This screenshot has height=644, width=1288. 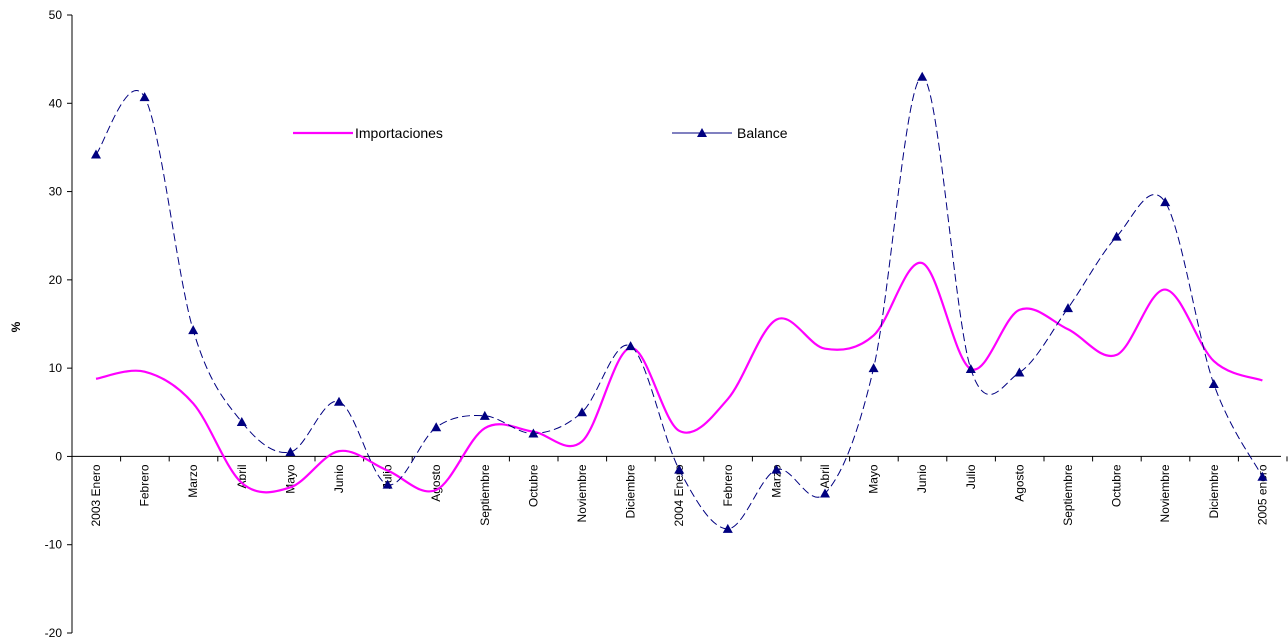 What do you see at coordinates (399, 133) in the screenshot?
I see `legend-label-importaciones: Importaciones` at bounding box center [399, 133].